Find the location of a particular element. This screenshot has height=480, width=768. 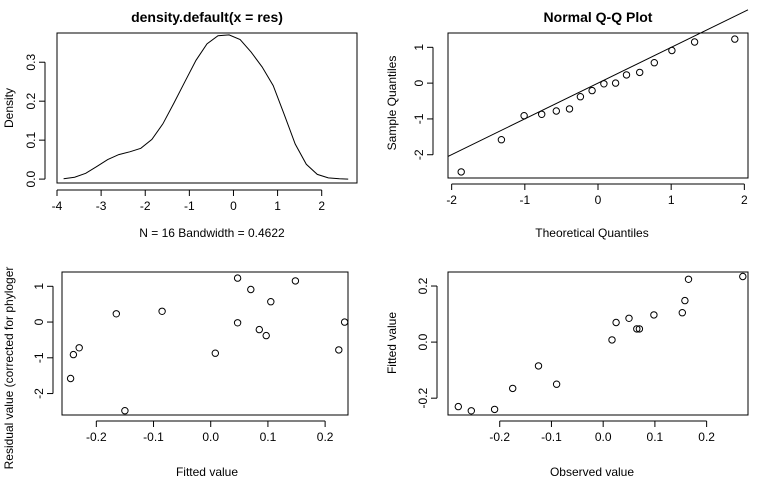

x-tick-label: -1 is located at coordinates (524, 200).